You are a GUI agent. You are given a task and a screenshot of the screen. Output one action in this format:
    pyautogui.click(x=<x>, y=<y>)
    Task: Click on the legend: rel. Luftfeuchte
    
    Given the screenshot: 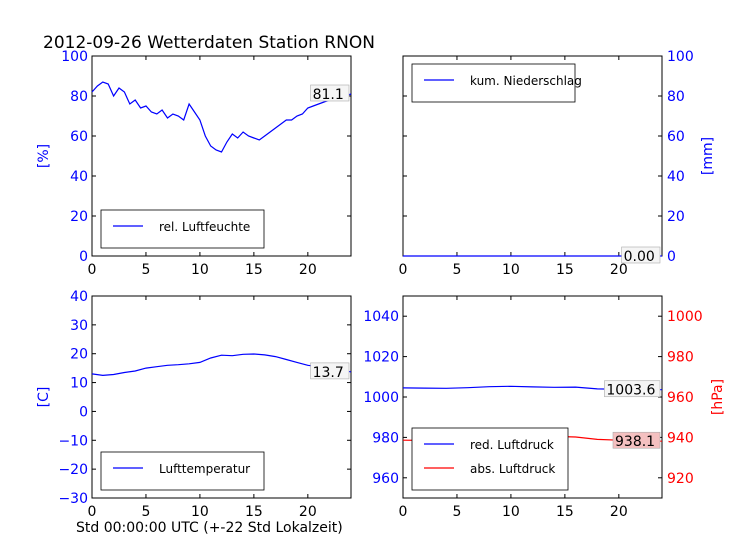 What is the action you would take?
    pyautogui.click(x=182, y=229)
    